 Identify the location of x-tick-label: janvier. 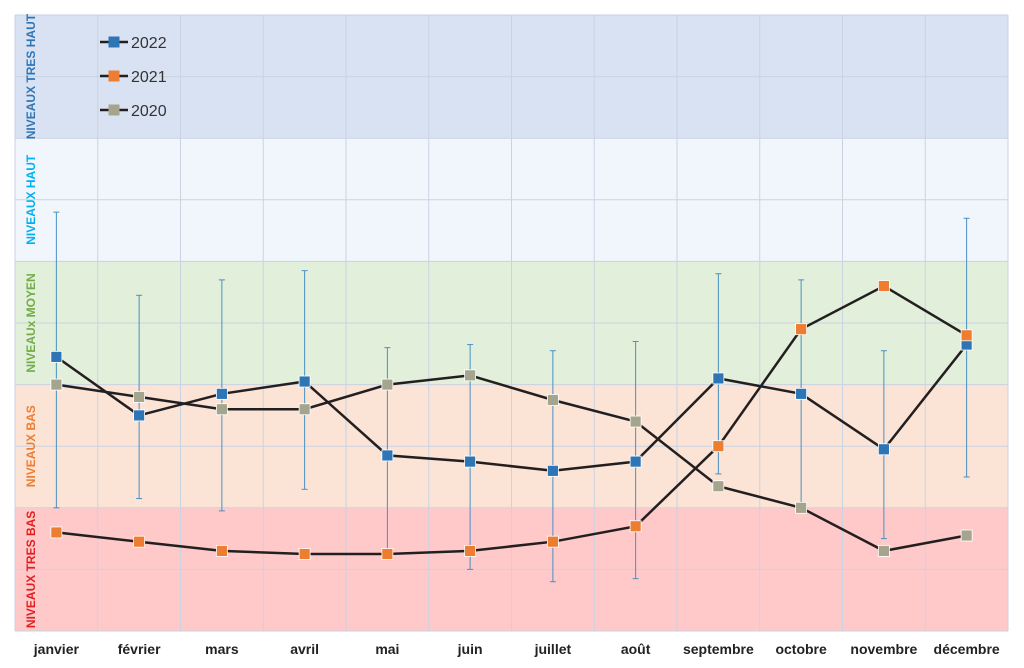
(56, 649).